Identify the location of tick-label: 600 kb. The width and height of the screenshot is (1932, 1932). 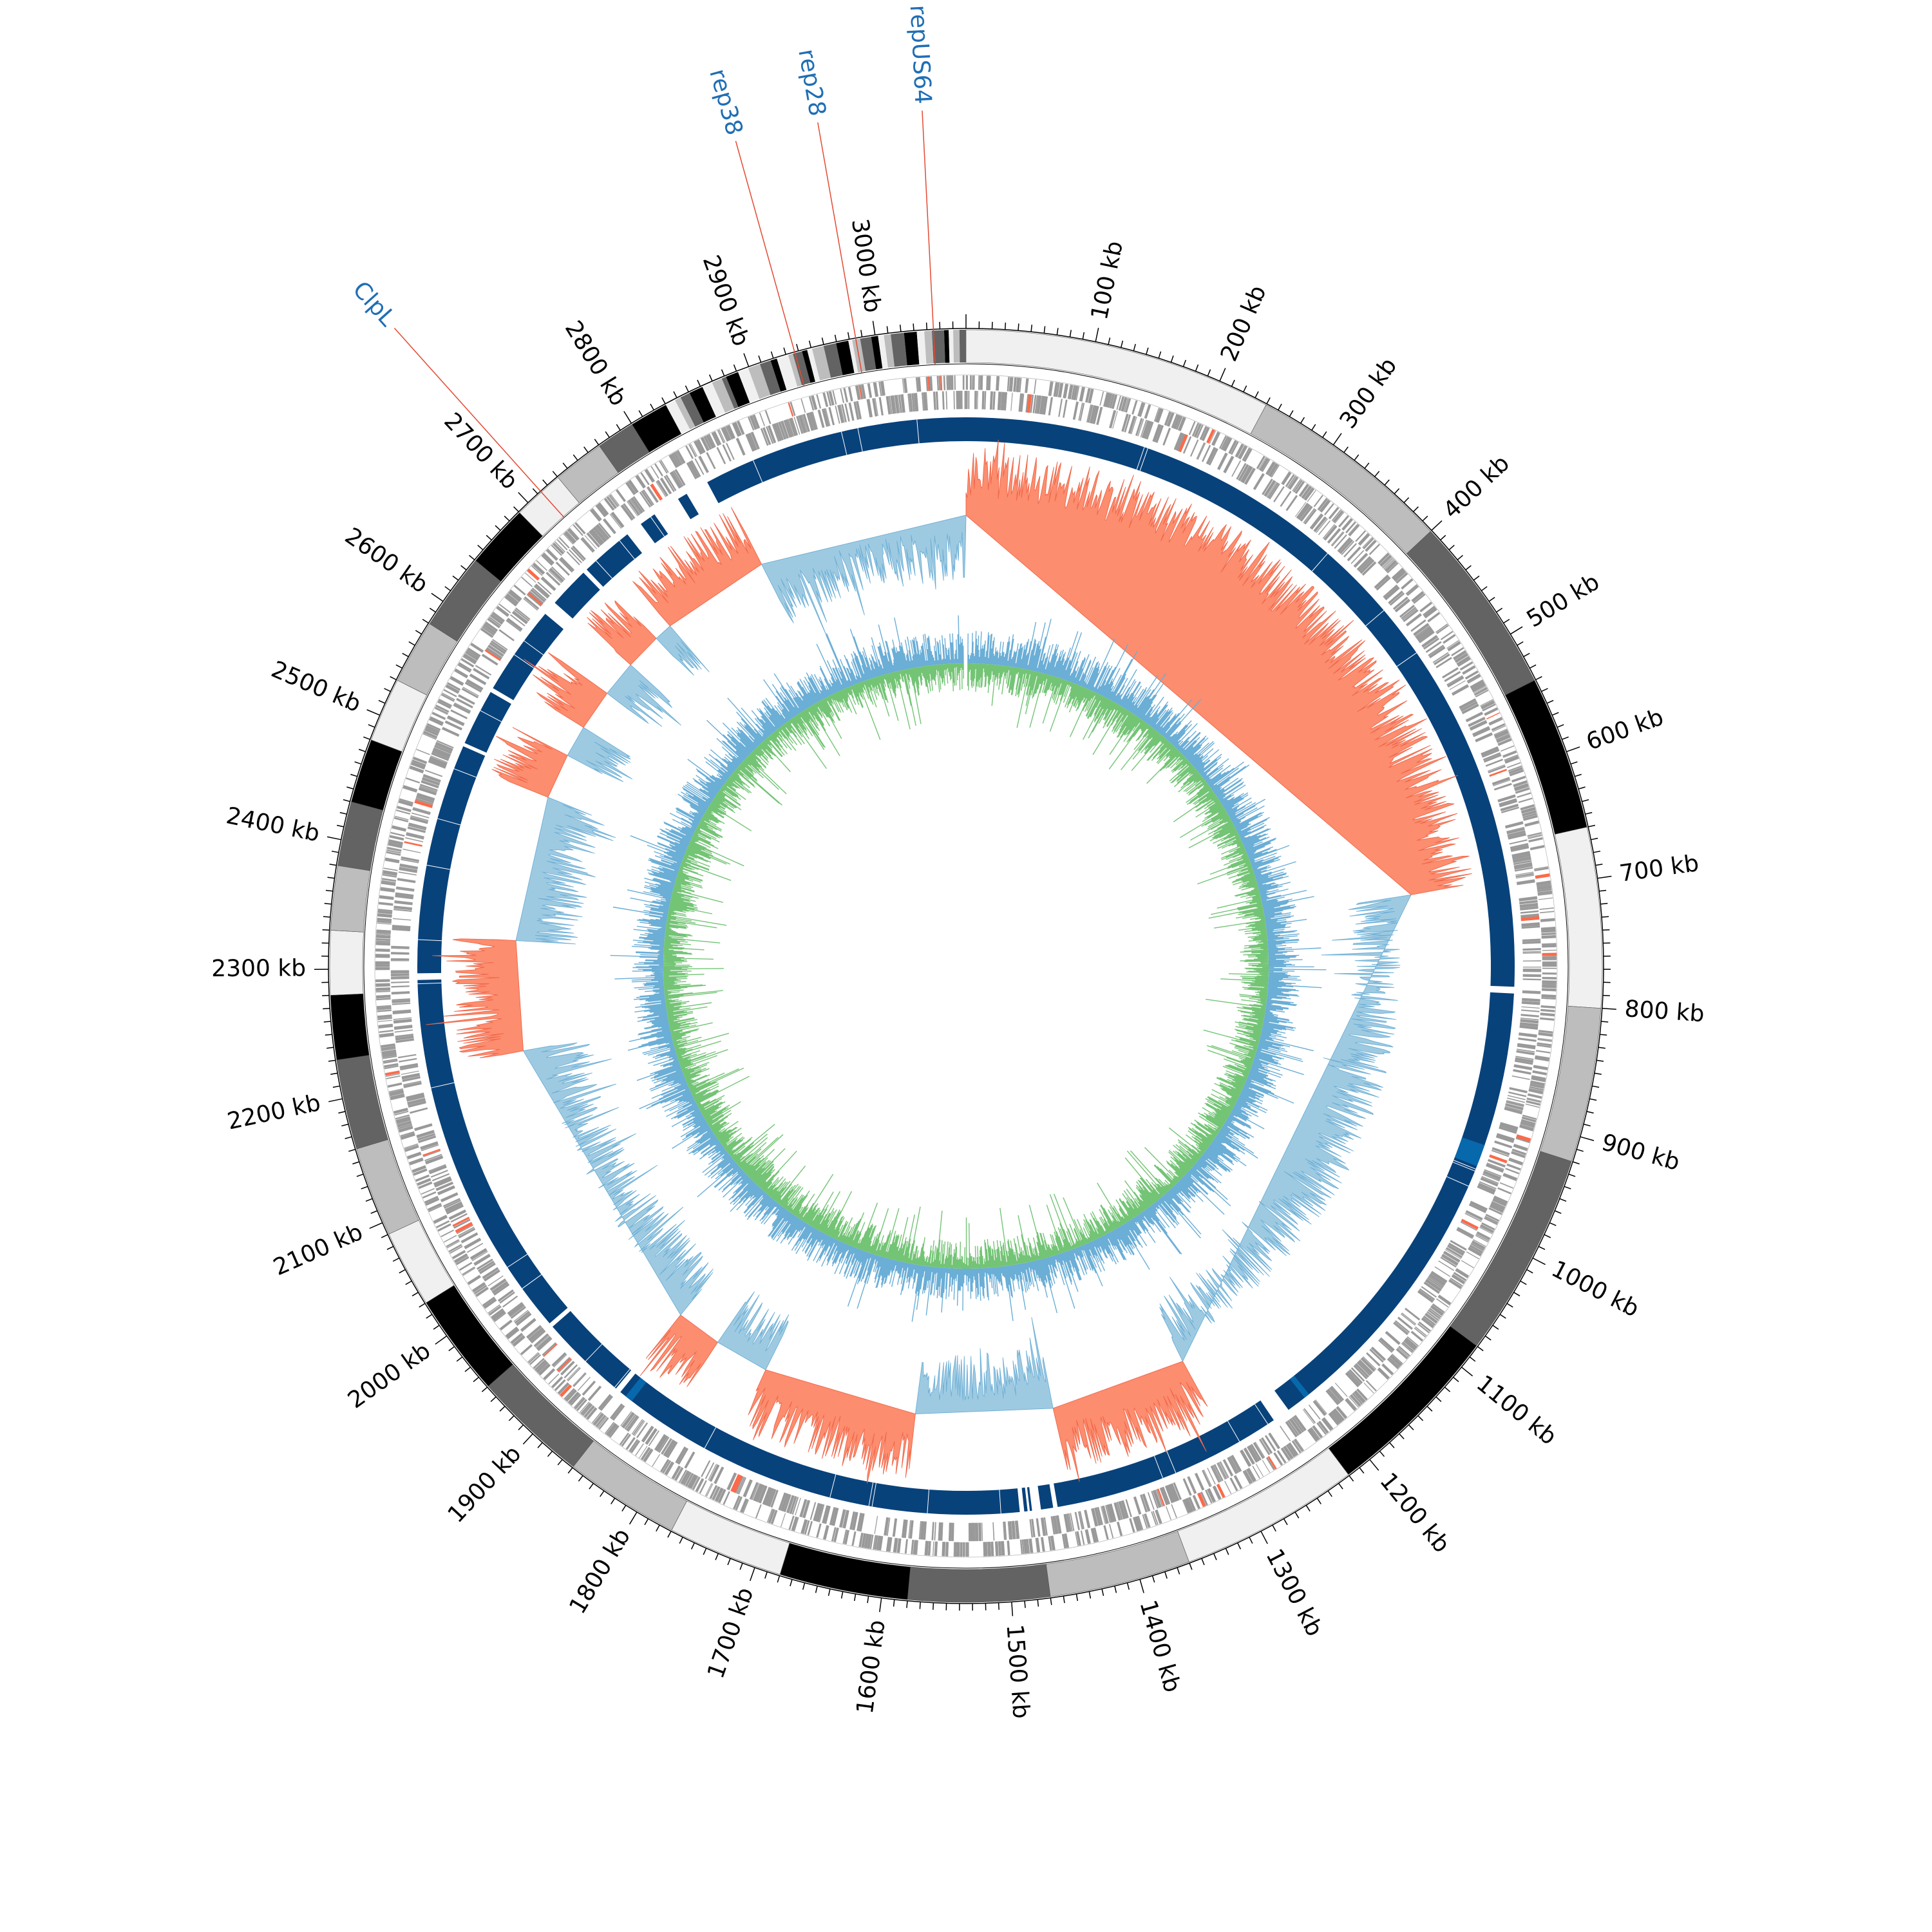
(1625, 729).